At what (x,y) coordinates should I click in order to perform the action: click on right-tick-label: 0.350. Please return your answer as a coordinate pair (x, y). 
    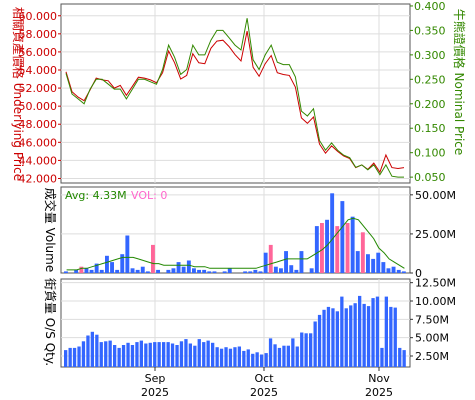
    Looking at the image, I should click on (430, 30).